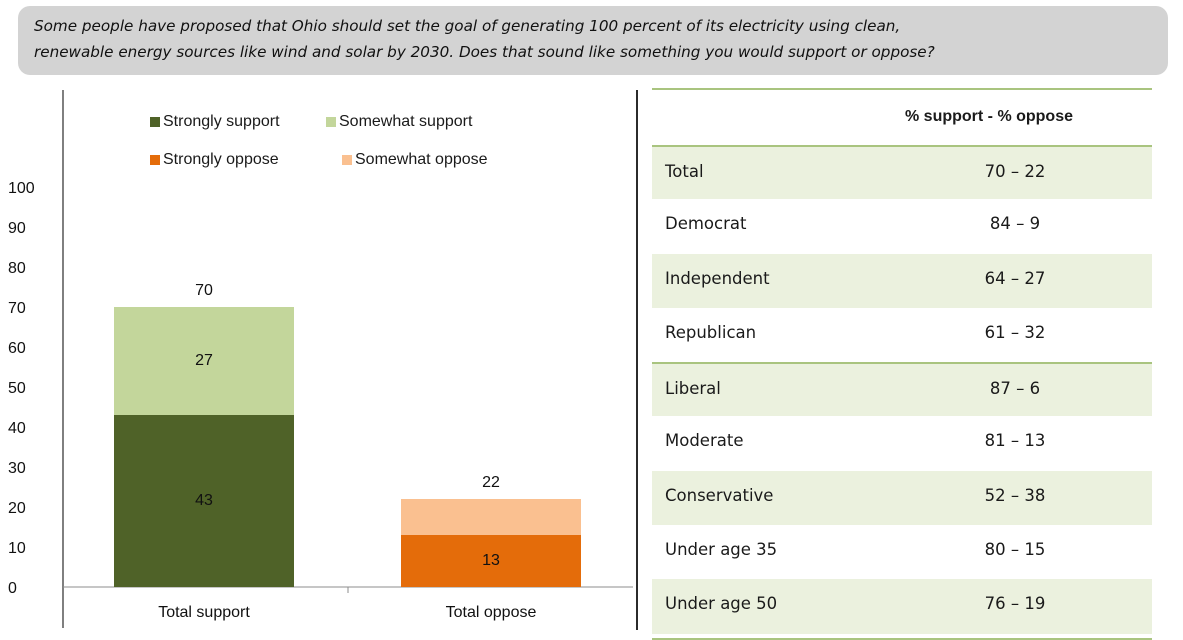 Image resolution: width=1183 pixels, height=640 pixels. What do you see at coordinates (1015, 389) in the screenshot?
I see `row-value: 87 – 6` at bounding box center [1015, 389].